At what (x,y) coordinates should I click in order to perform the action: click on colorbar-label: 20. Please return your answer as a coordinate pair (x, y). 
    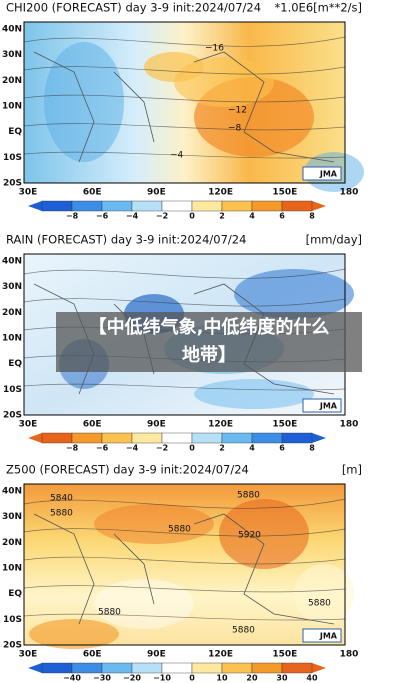
    Looking at the image, I should click on (252, 678).